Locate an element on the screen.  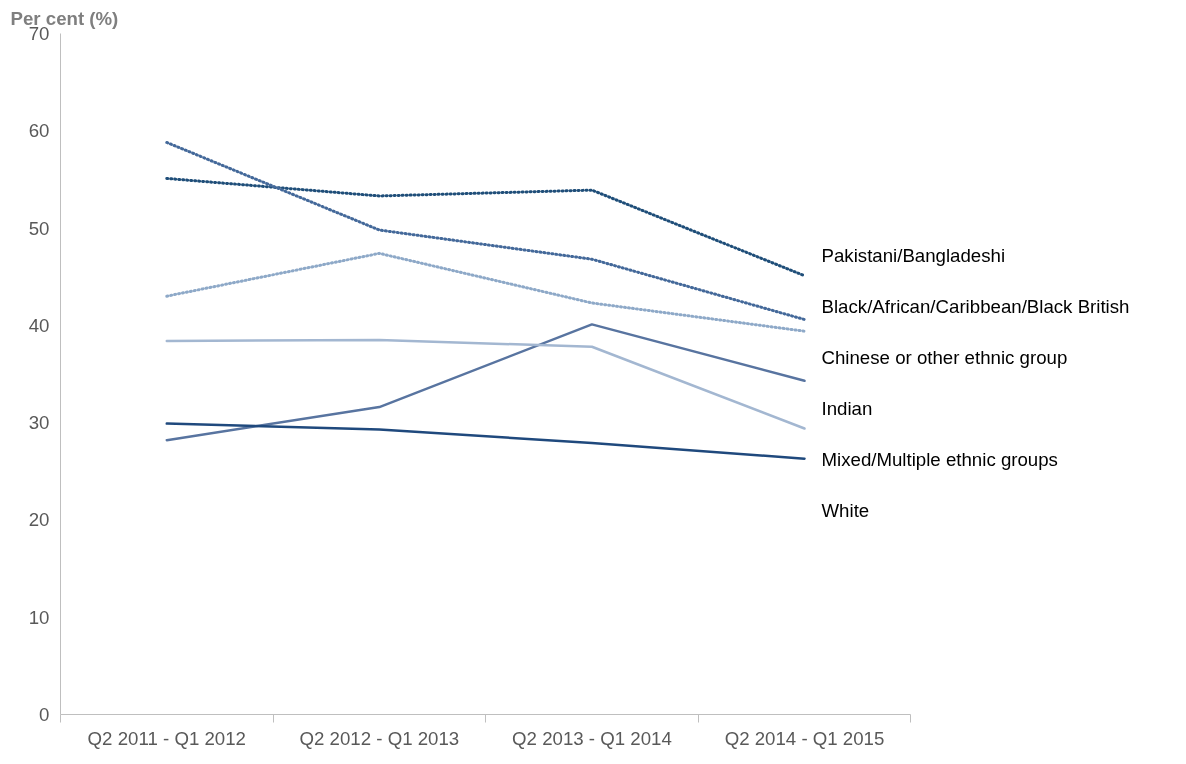
x-tick-label: Q2 2011 - Q1 2012 is located at coordinates (166, 738).